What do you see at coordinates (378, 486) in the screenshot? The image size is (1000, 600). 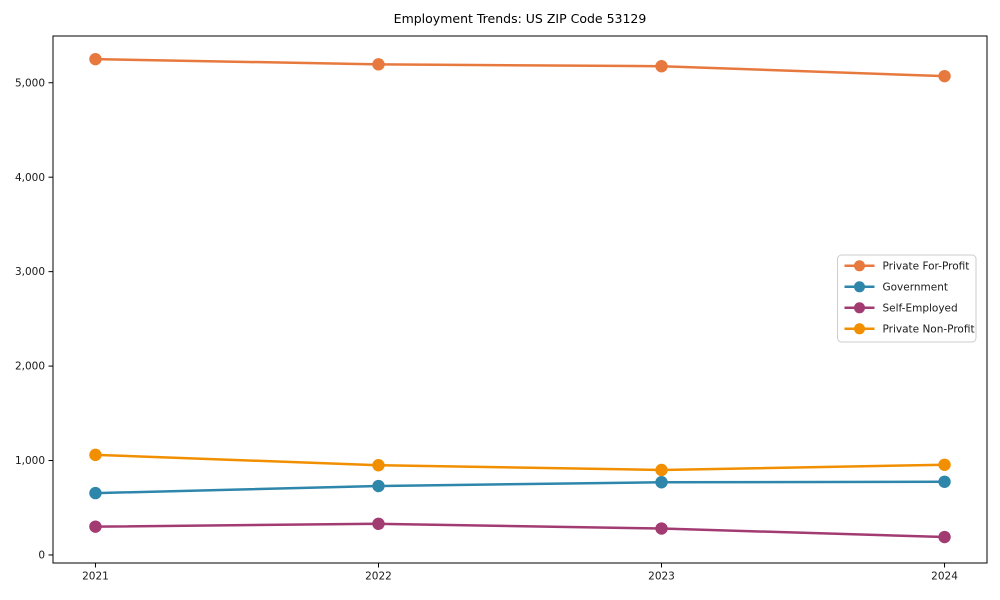 I see `data-point-government-2022` at bounding box center [378, 486].